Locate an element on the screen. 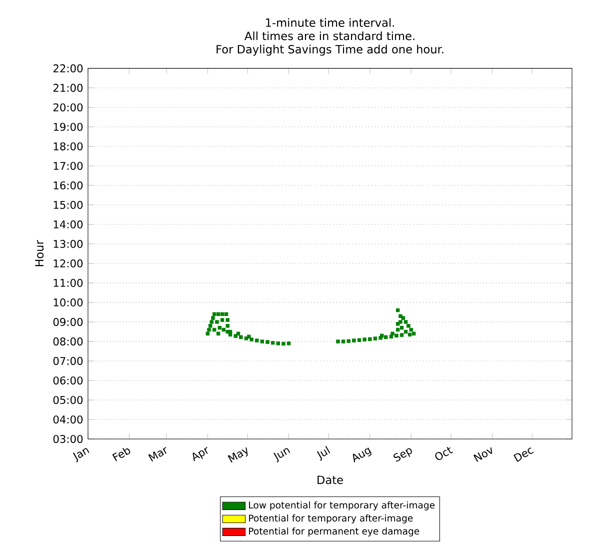 This screenshot has width=592, height=559. y-tick-label: 08:00 is located at coordinates (68, 341).